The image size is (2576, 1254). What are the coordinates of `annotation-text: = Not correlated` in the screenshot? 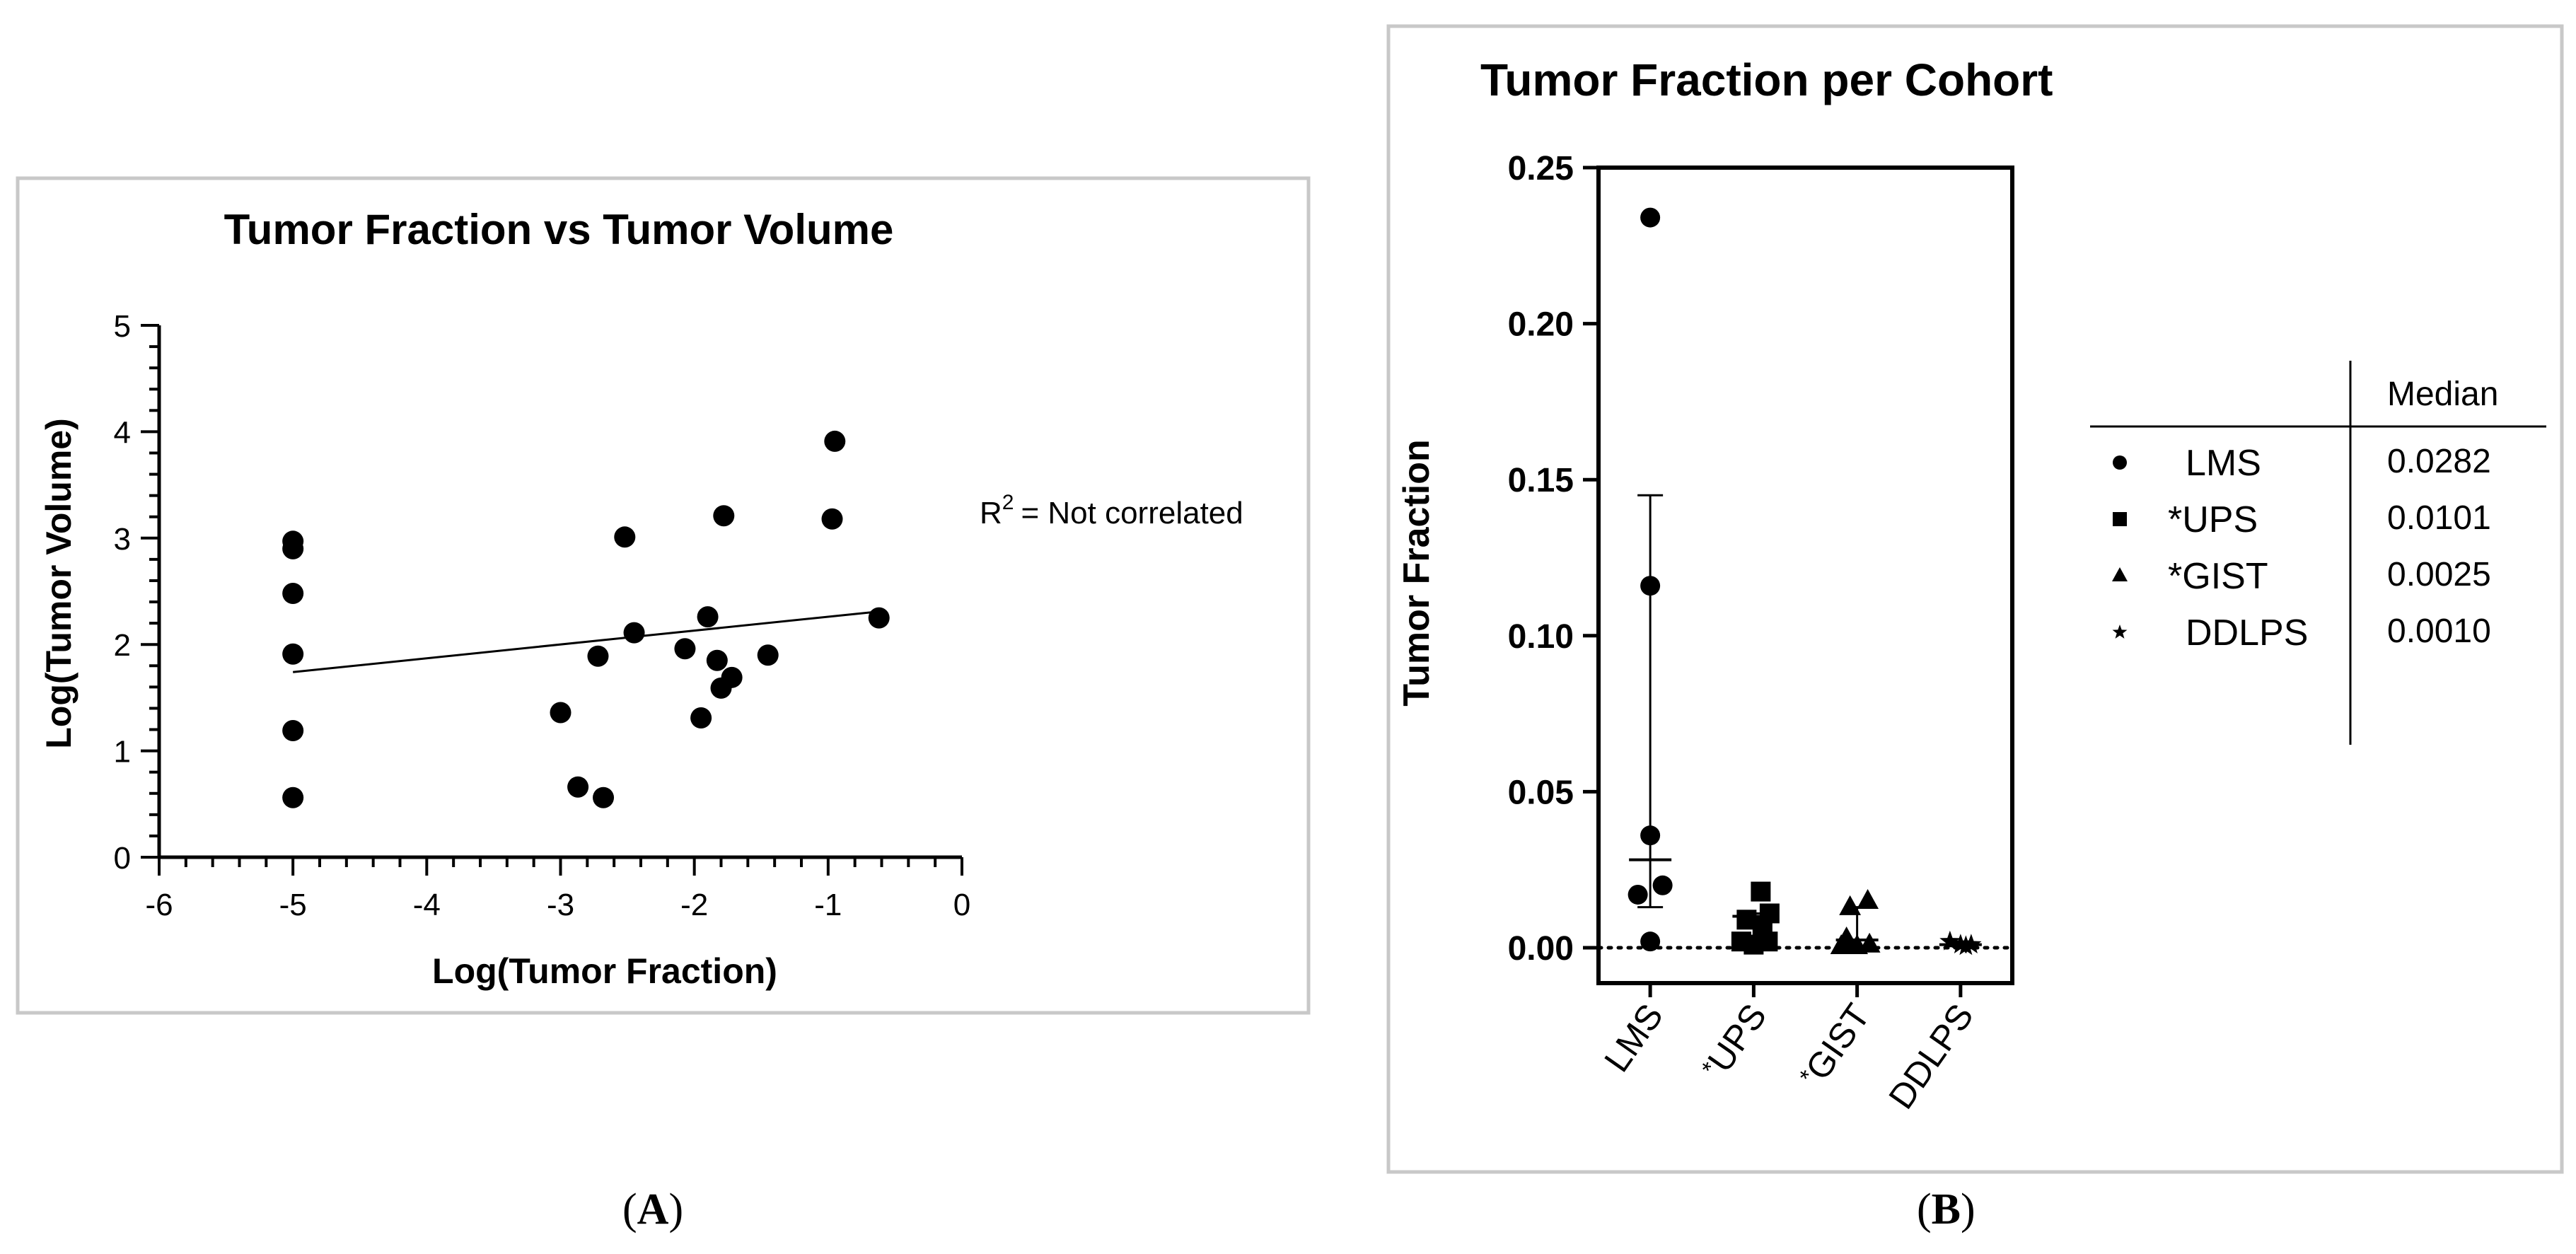 It's located at (1132, 513).